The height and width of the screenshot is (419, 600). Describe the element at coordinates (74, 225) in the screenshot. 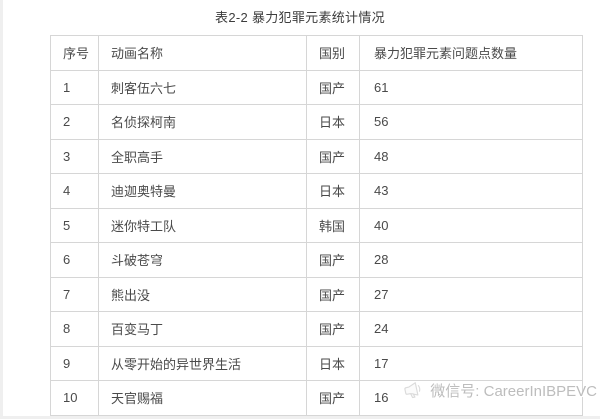

I see `table-cell: 5` at that location.